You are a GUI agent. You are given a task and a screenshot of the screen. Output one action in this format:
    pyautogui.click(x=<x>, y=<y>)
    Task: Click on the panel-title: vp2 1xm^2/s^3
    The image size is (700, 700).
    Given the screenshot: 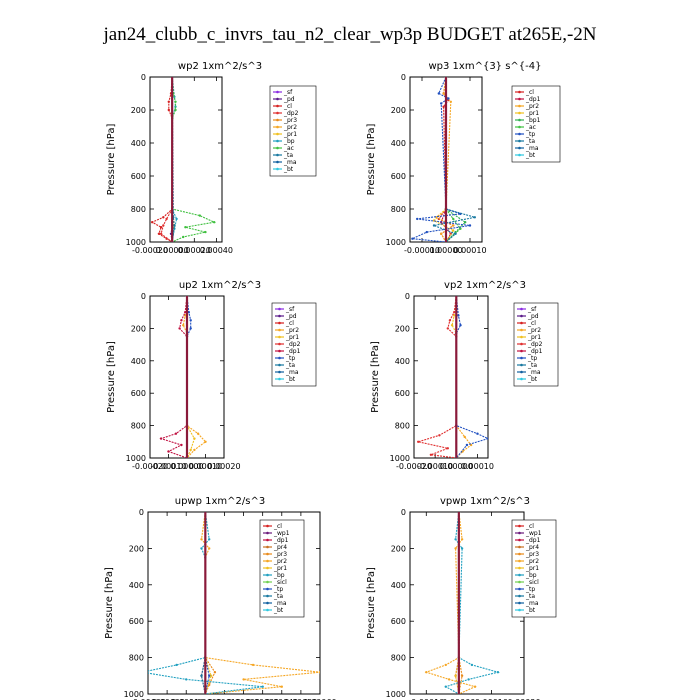 What is the action you would take?
    pyautogui.click(x=485, y=285)
    